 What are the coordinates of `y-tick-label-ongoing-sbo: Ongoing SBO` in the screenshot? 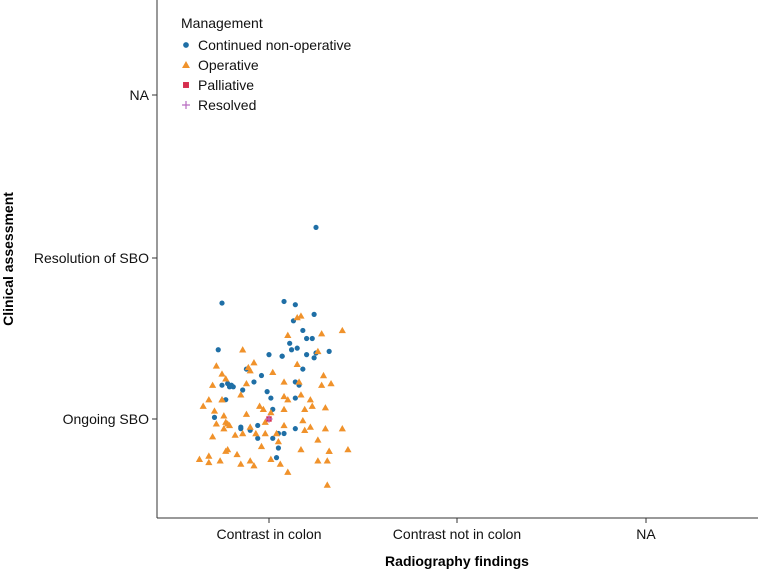 It's located at (106, 419).